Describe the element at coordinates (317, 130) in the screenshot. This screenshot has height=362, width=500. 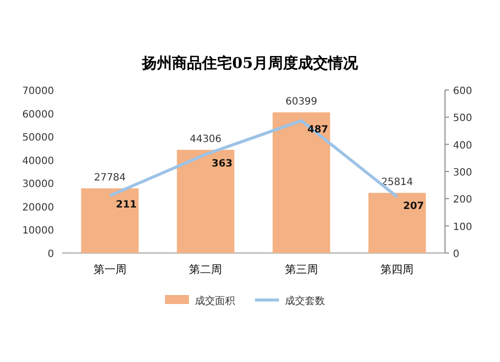
I see `data-label: 487` at that location.